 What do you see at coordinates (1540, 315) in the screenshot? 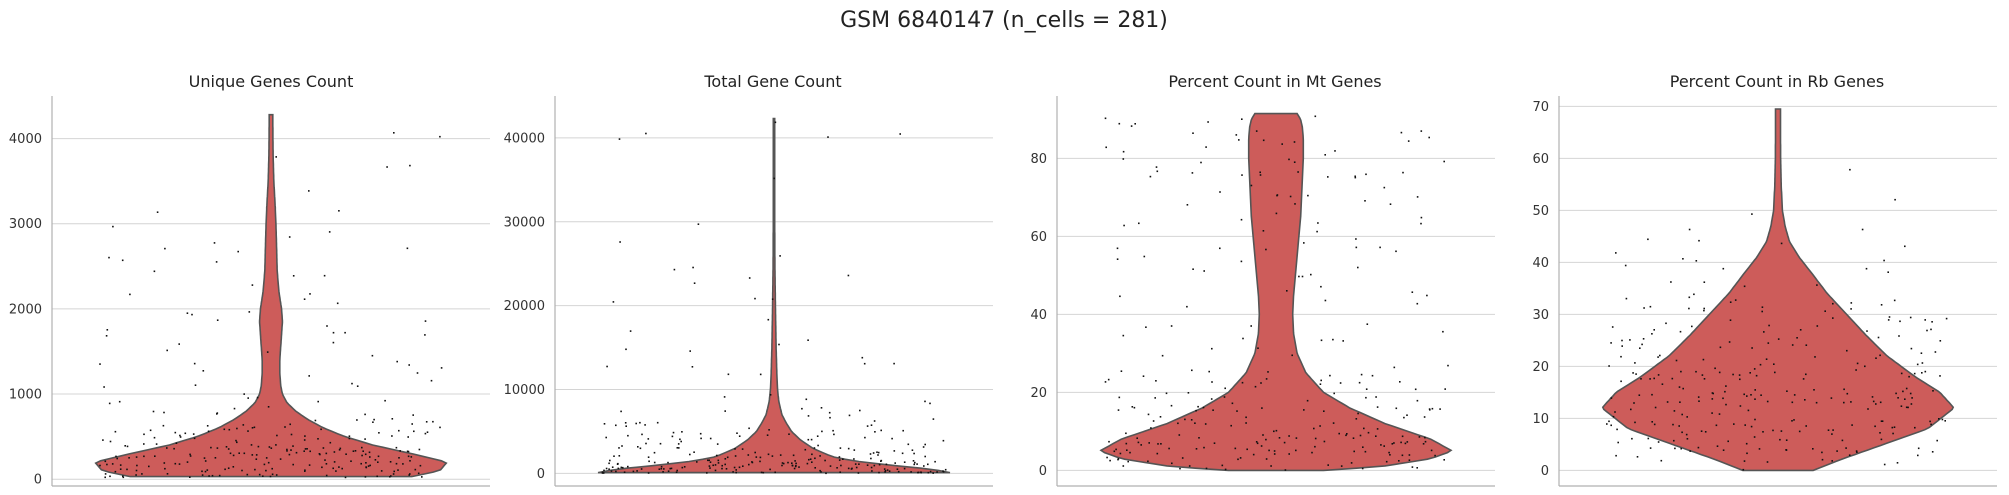
I see `y-tick-label: 30` at bounding box center [1540, 315].